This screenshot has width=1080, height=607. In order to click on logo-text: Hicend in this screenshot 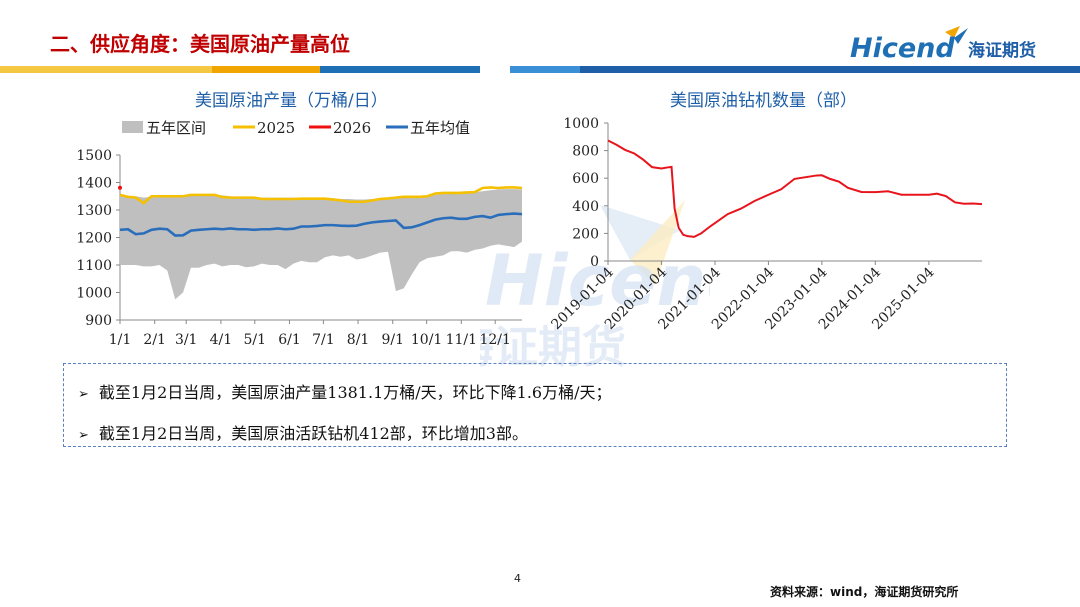, I will do `click(902, 48)`.